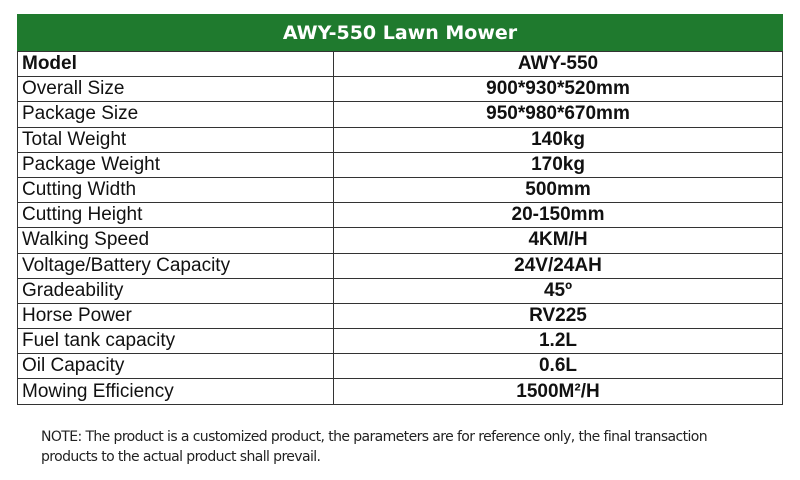 The image size is (800, 480). Describe the element at coordinates (558, 139) in the screenshot. I see `spec-value: 140kg` at that location.